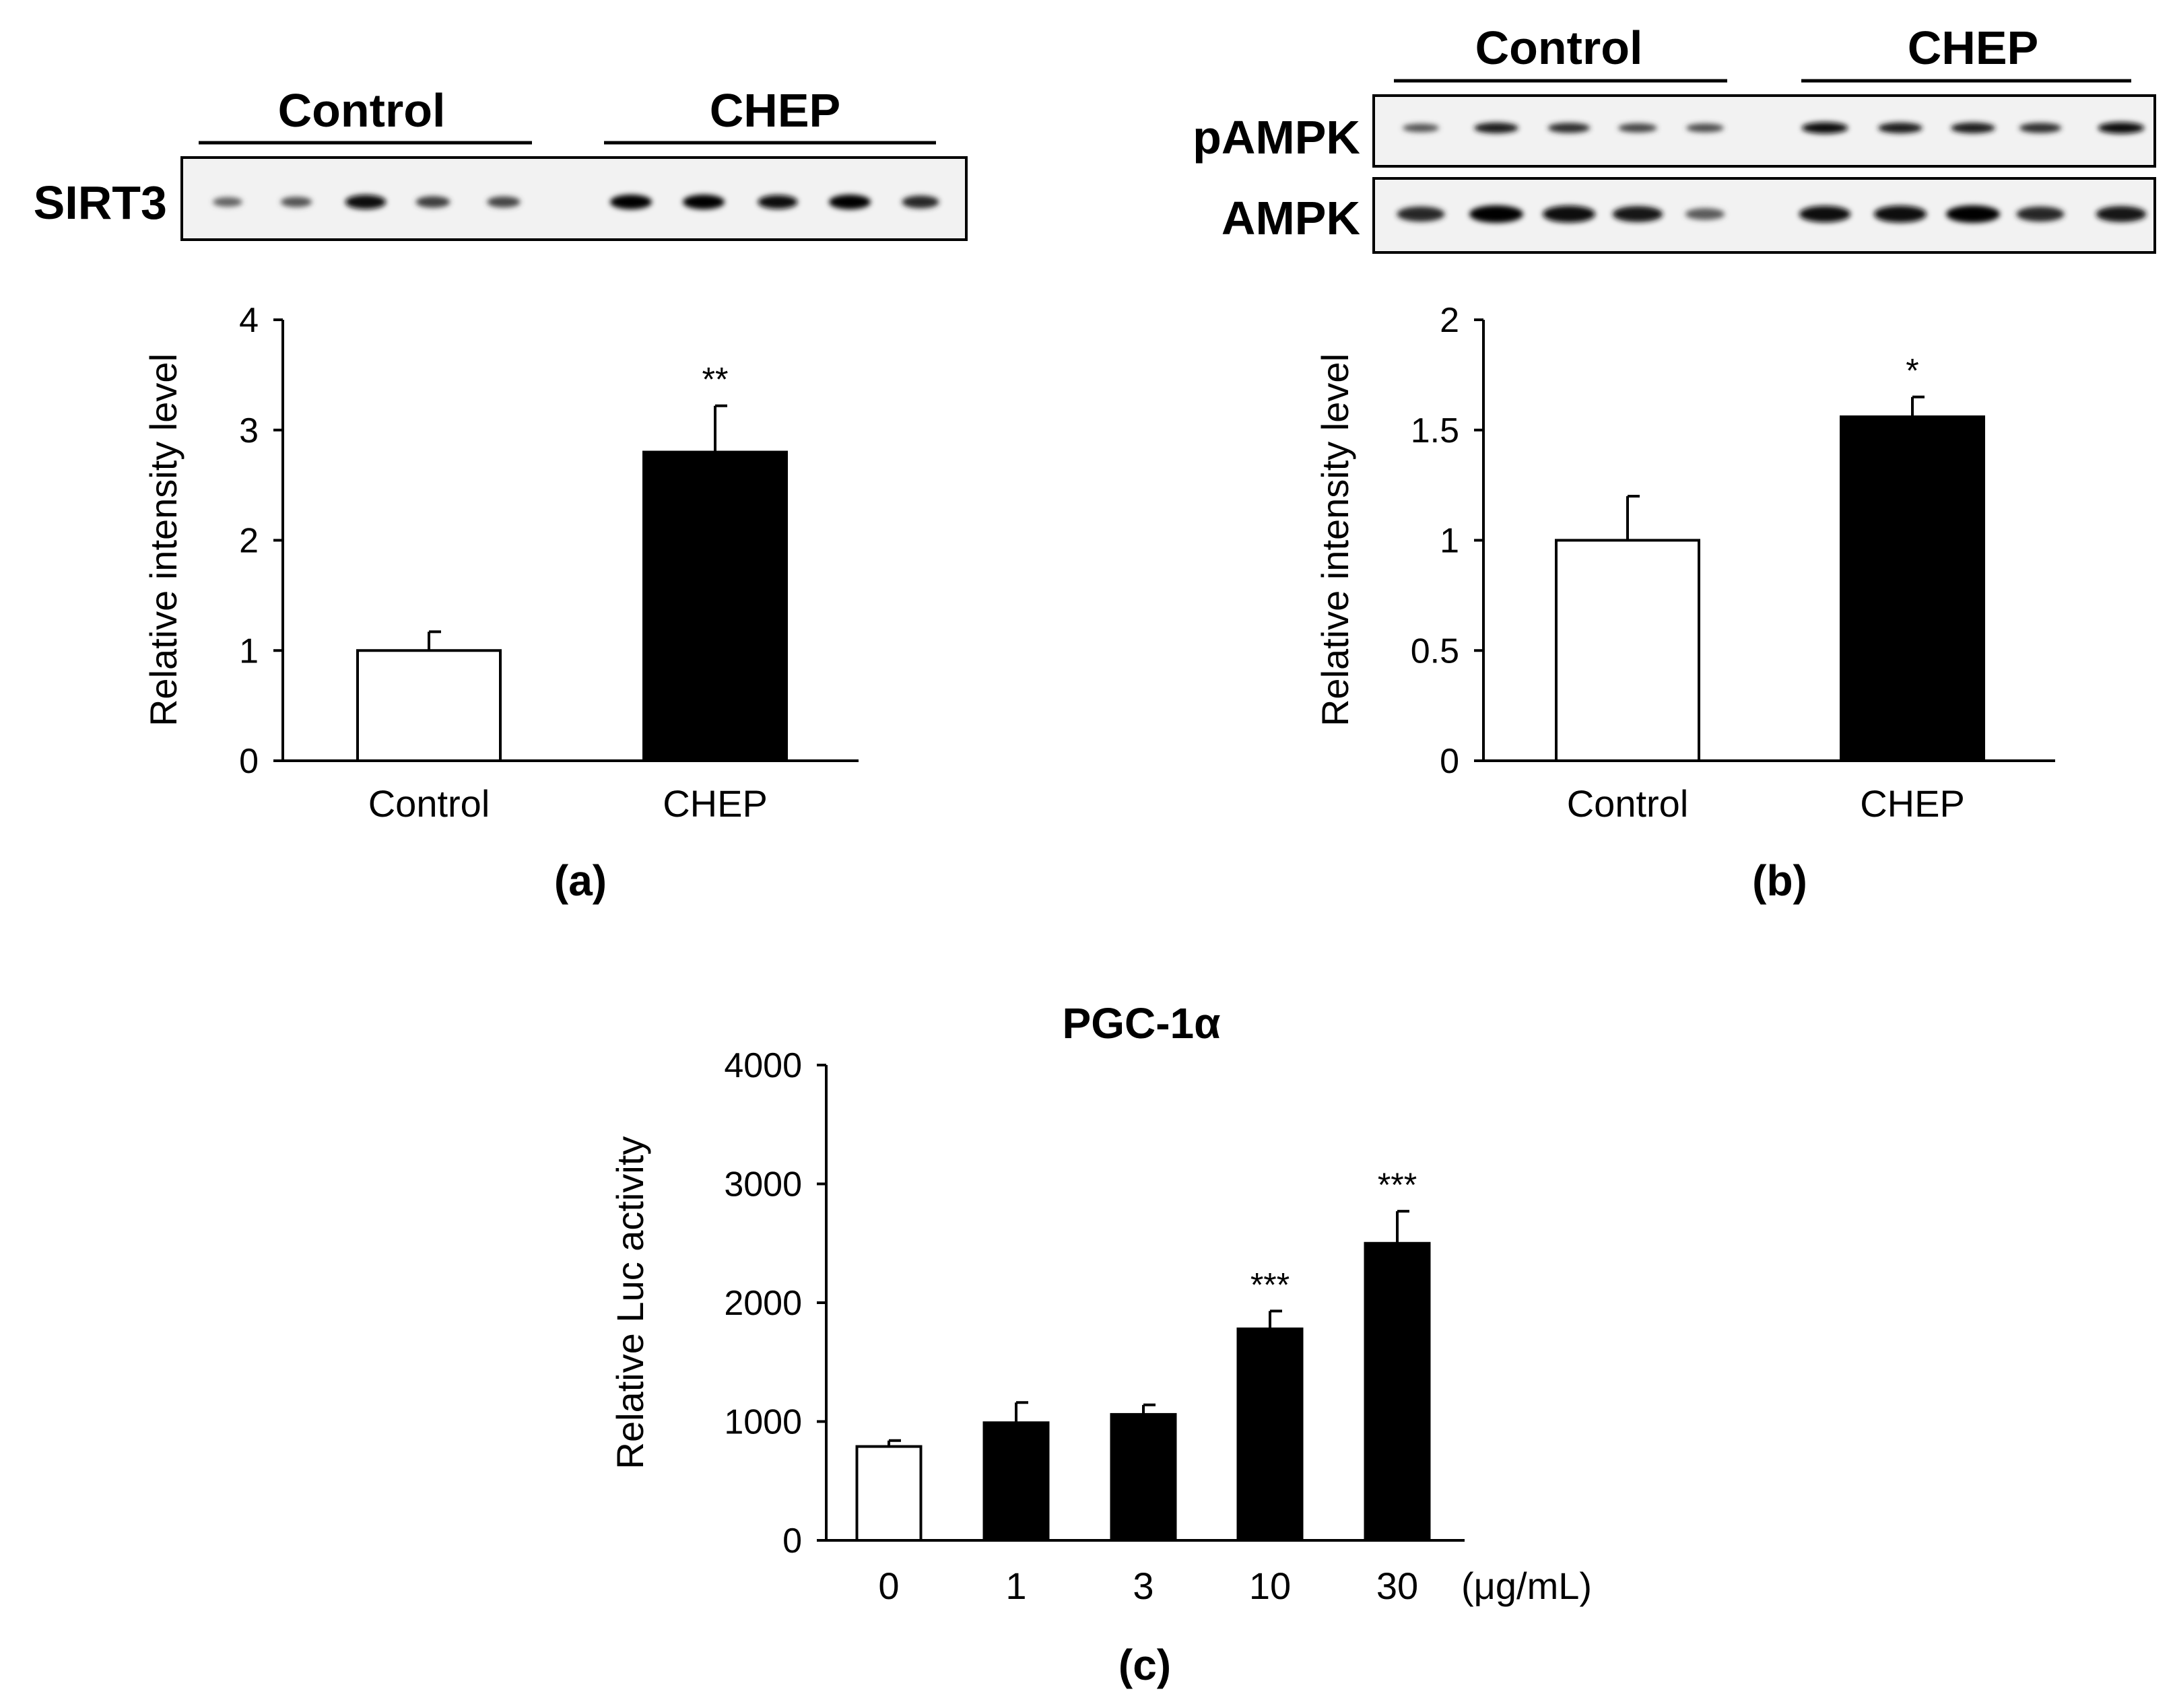 This screenshot has height=1708, width=2173. Describe the element at coordinates (580, 880) in the screenshot. I see `panel-label-a: (a)` at that location.